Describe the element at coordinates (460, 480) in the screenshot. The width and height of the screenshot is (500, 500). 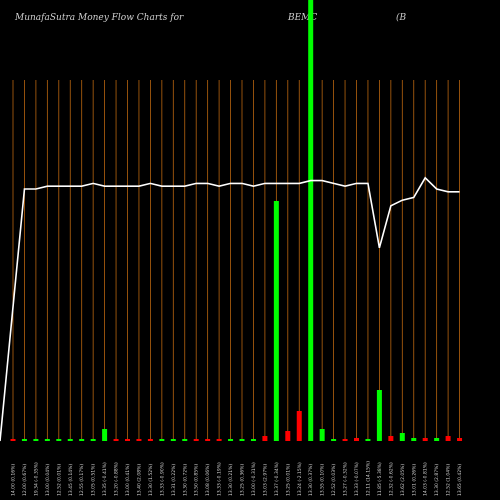
I see `x-tick-label: 13.65 (0.42%)` at that location.